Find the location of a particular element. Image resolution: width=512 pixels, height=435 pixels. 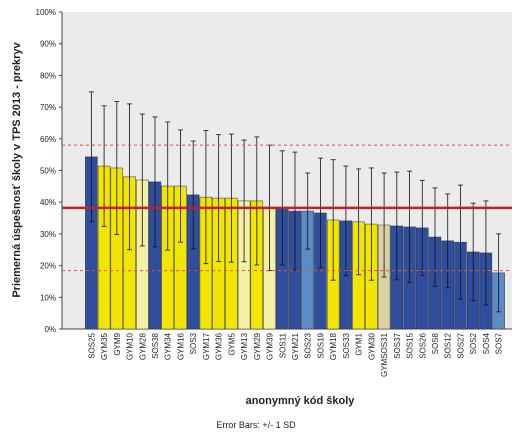

x-tick-label: GYM9 is located at coordinates (117, 343).